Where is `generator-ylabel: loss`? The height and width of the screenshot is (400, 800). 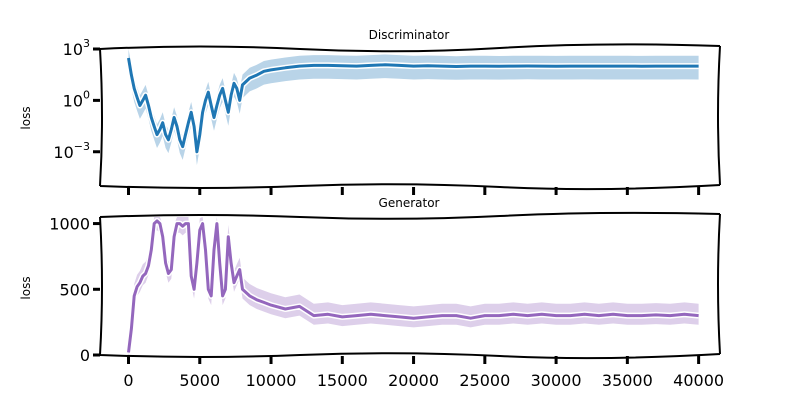
generator-ylabel: loss is located at coordinates (26, 287).